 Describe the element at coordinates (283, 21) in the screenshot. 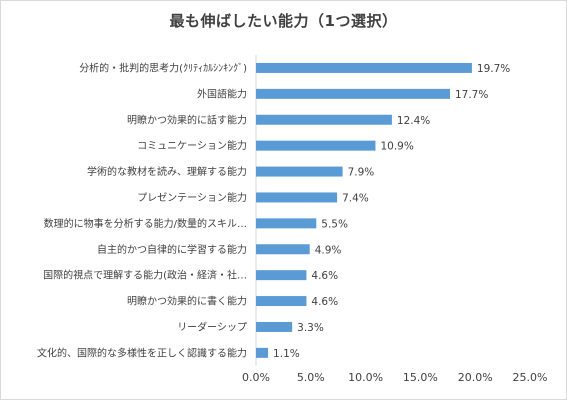

I see `chart-title: 最も伸ばしたい能力（1つ選択）` at that location.